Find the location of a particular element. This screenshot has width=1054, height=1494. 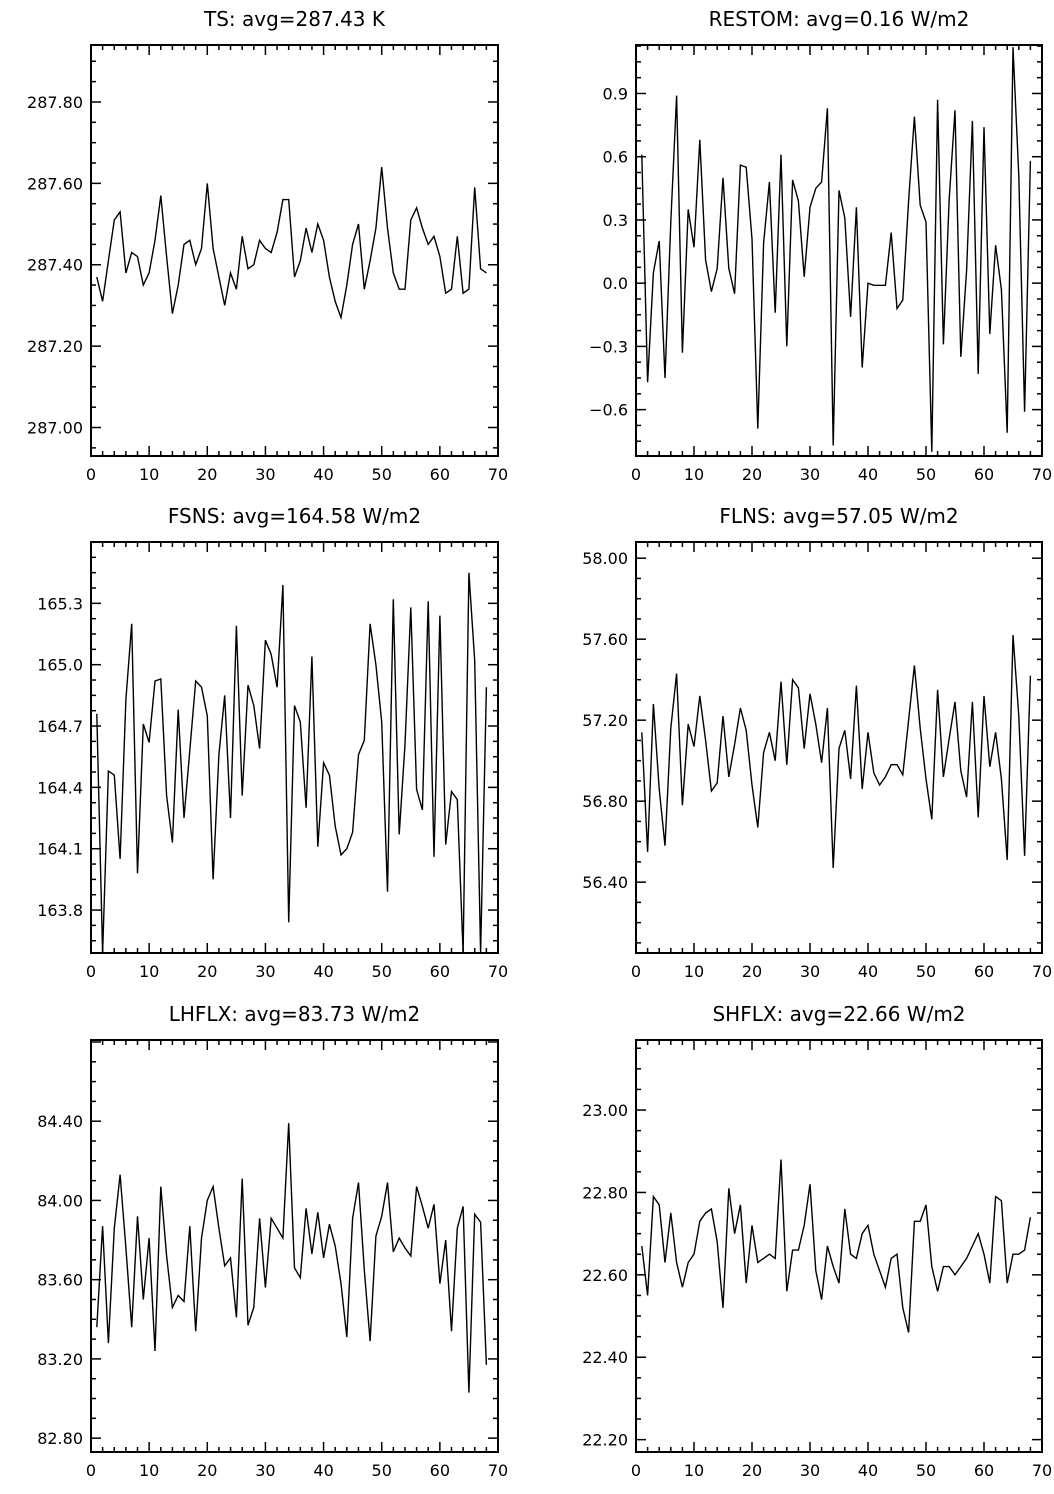

y-tick-label: 57.60 is located at coordinates (605, 639).